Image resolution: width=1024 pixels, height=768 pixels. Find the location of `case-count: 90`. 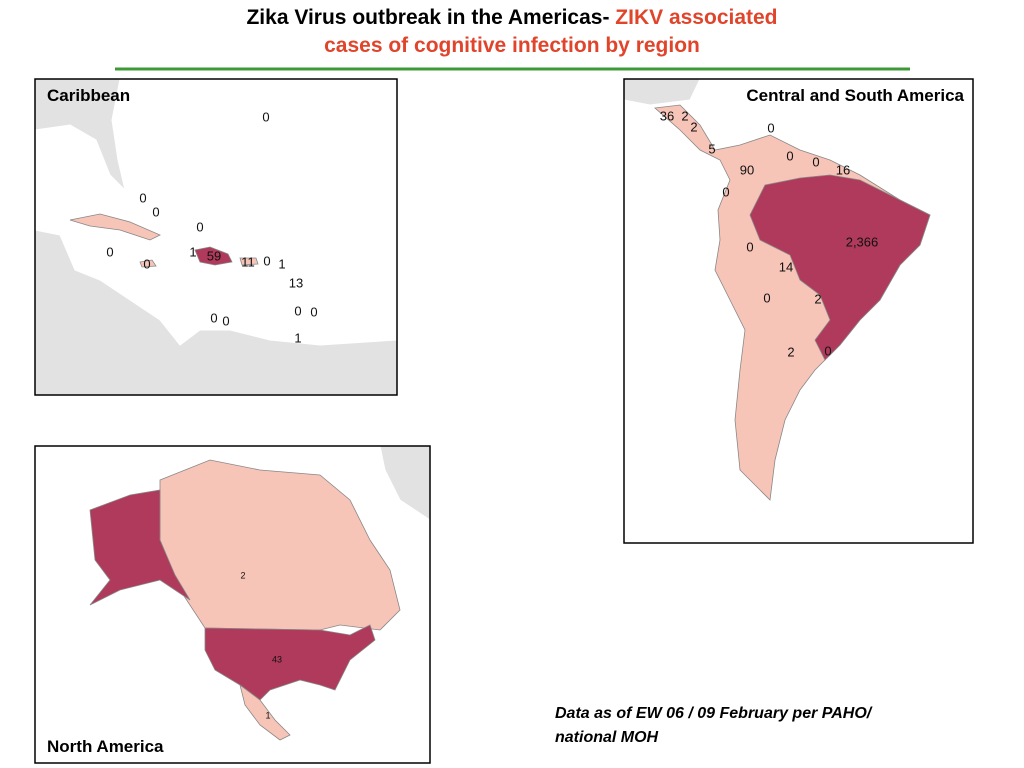

case-count: 90 is located at coordinates (747, 169).